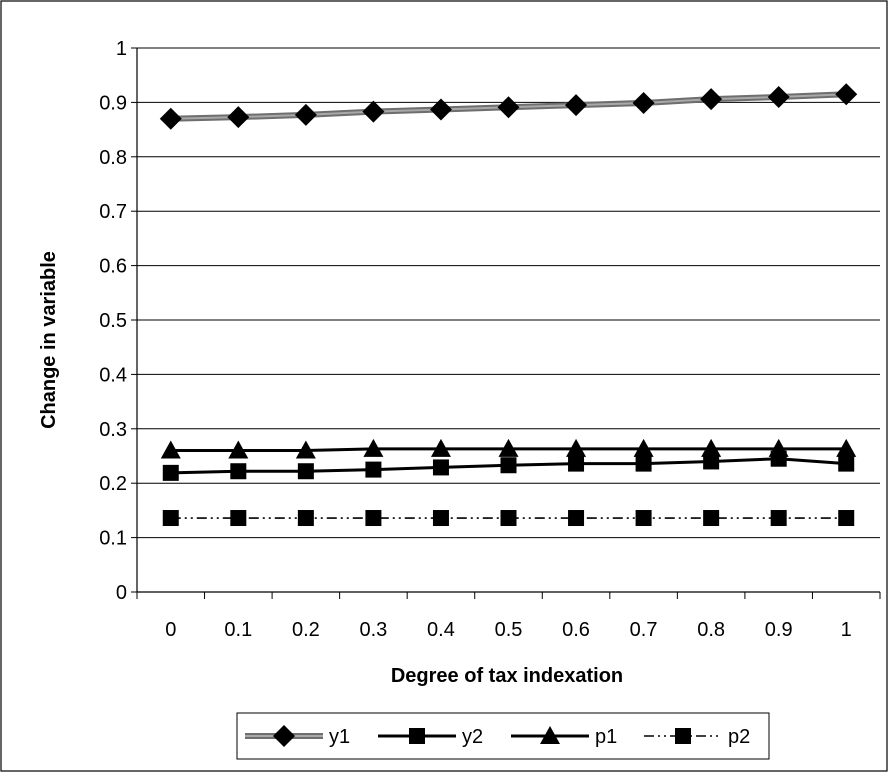  What do you see at coordinates (113, 539) in the screenshot?
I see `y-tick-label: 0.1` at bounding box center [113, 539].